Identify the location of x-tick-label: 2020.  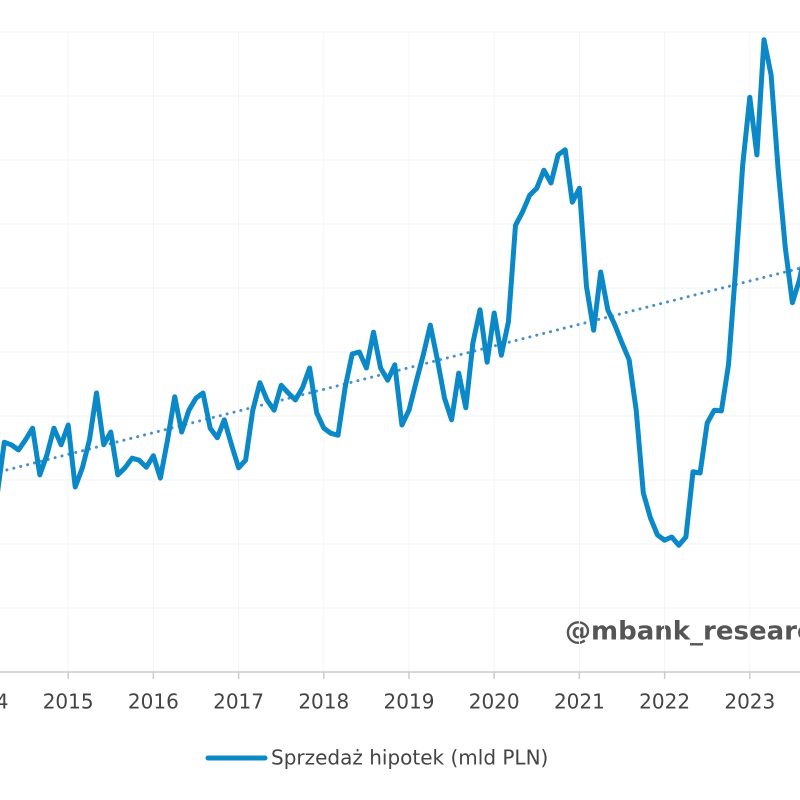
(494, 702).